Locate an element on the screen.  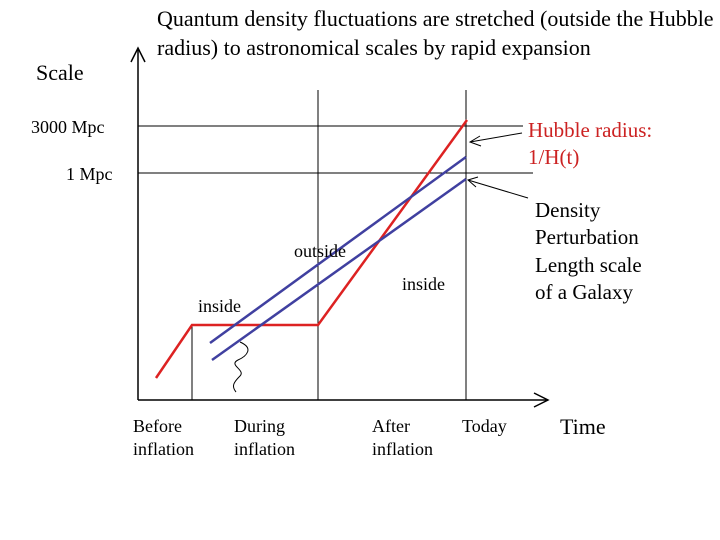
hubble-pointer-head is located at coordinates (475, 141).